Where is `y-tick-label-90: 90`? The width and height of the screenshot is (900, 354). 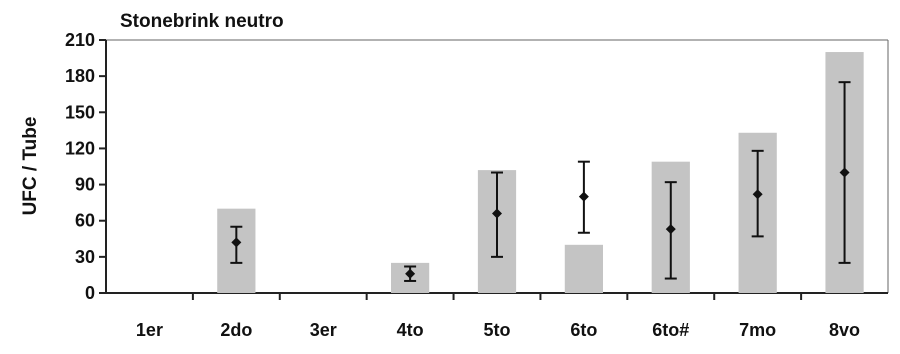 y-tick-label-90: 90 is located at coordinates (85, 185).